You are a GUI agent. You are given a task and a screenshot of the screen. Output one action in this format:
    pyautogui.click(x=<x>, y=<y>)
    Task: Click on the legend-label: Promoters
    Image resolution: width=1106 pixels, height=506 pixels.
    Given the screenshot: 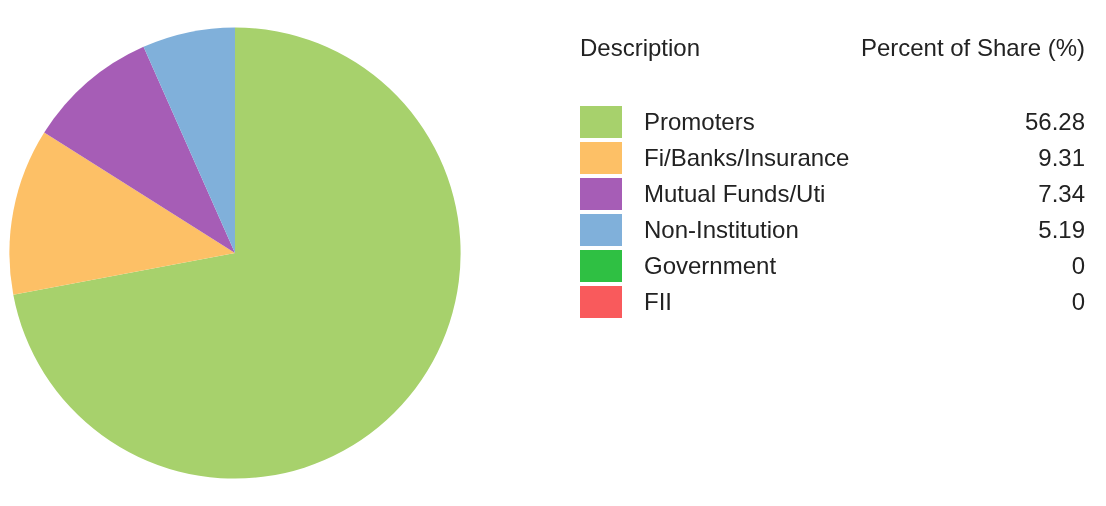 What is the action you would take?
    pyautogui.click(x=700, y=122)
    